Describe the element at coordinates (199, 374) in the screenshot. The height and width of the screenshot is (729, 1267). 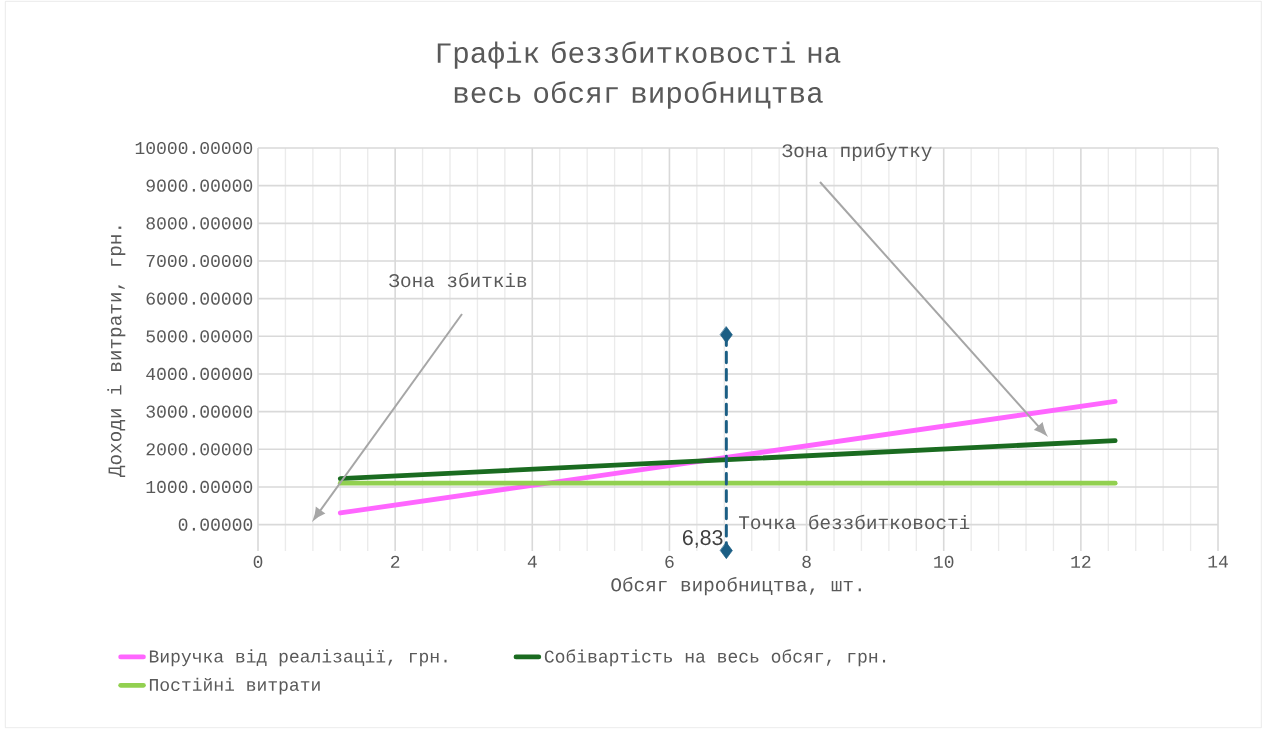
I see `y-tick-label: 4000.00000` at that location.